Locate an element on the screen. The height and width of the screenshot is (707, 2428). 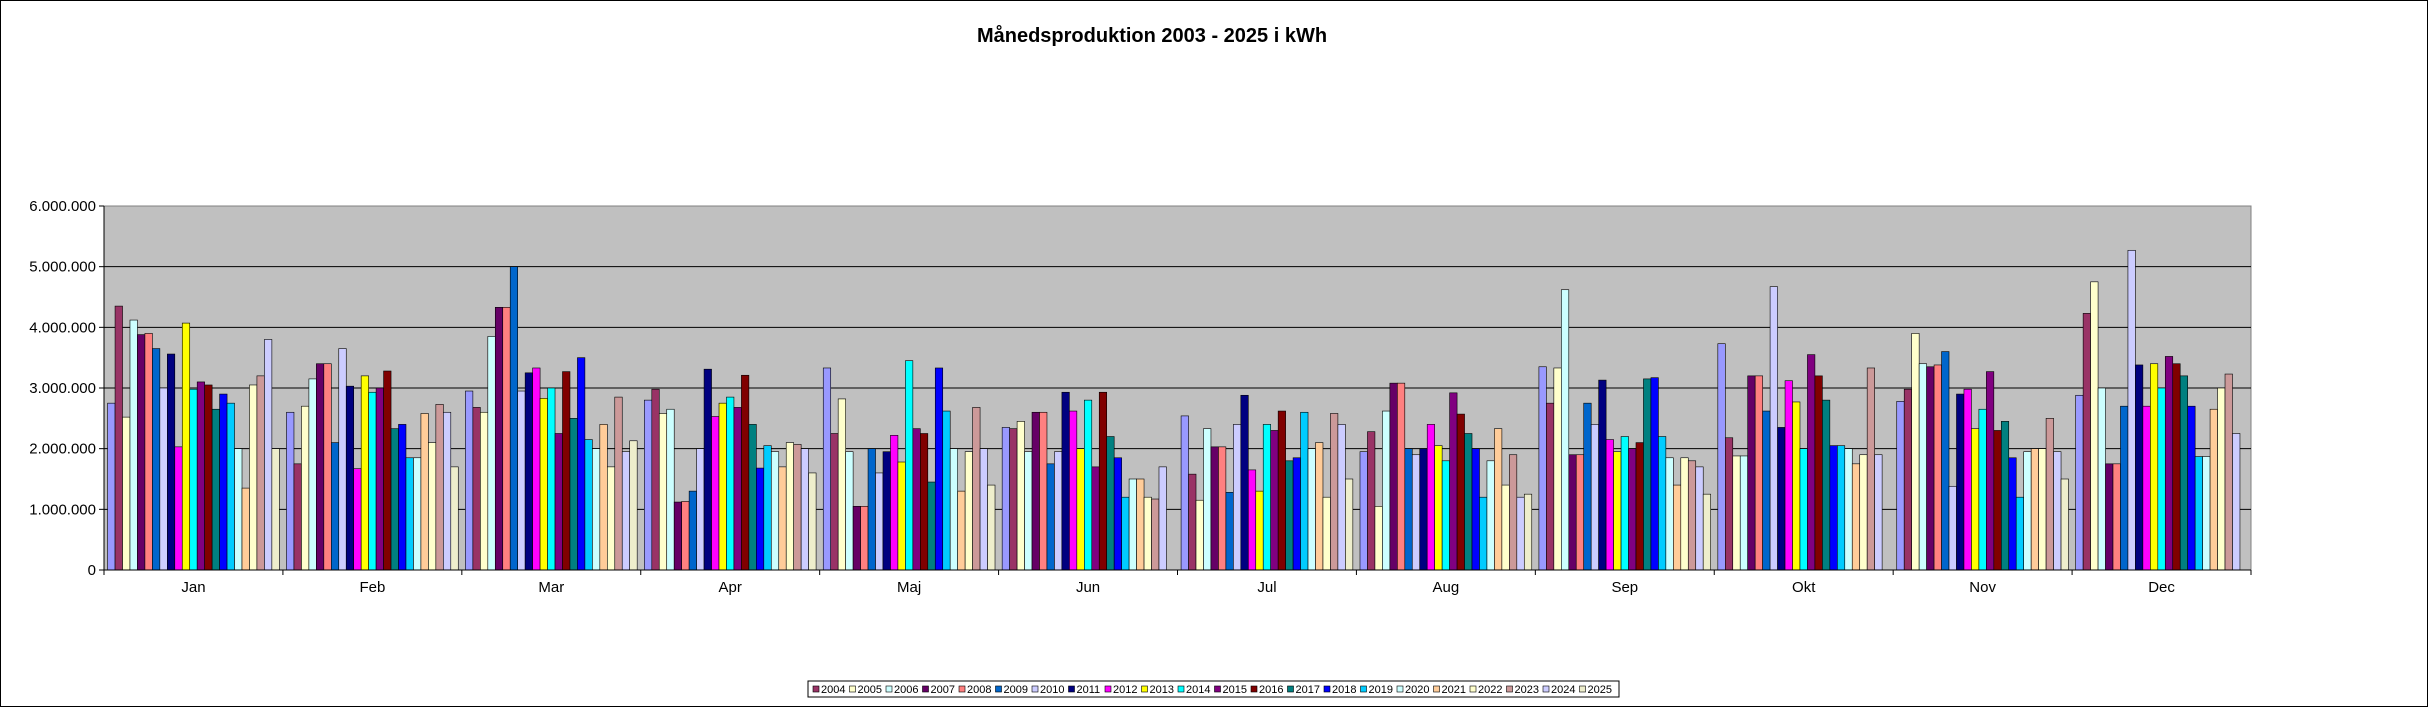
bar-2010-Jun is located at coordinates (1058, 511).